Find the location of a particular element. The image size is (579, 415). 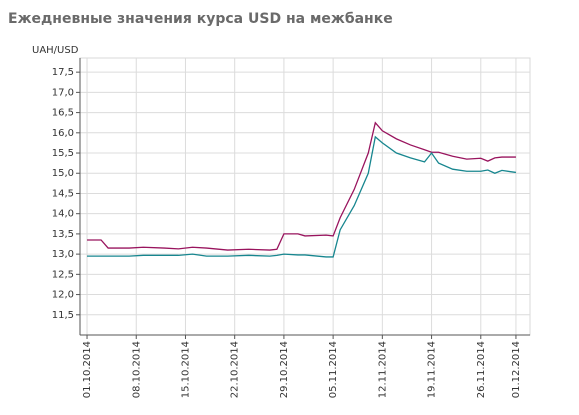

x-tick-label: 19.11.2014 is located at coordinates (432, 369).